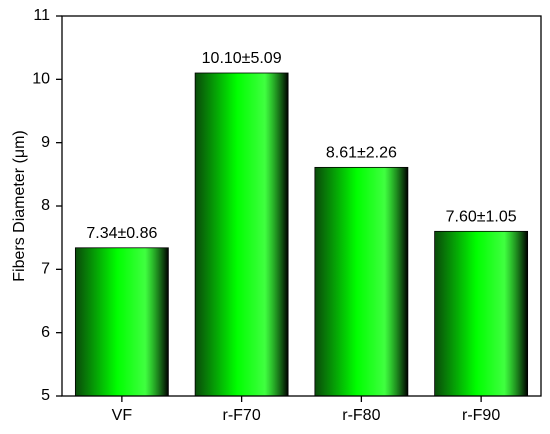  I want to click on y-axis-label: Fibers Diameter (μm), so click(19, 205).